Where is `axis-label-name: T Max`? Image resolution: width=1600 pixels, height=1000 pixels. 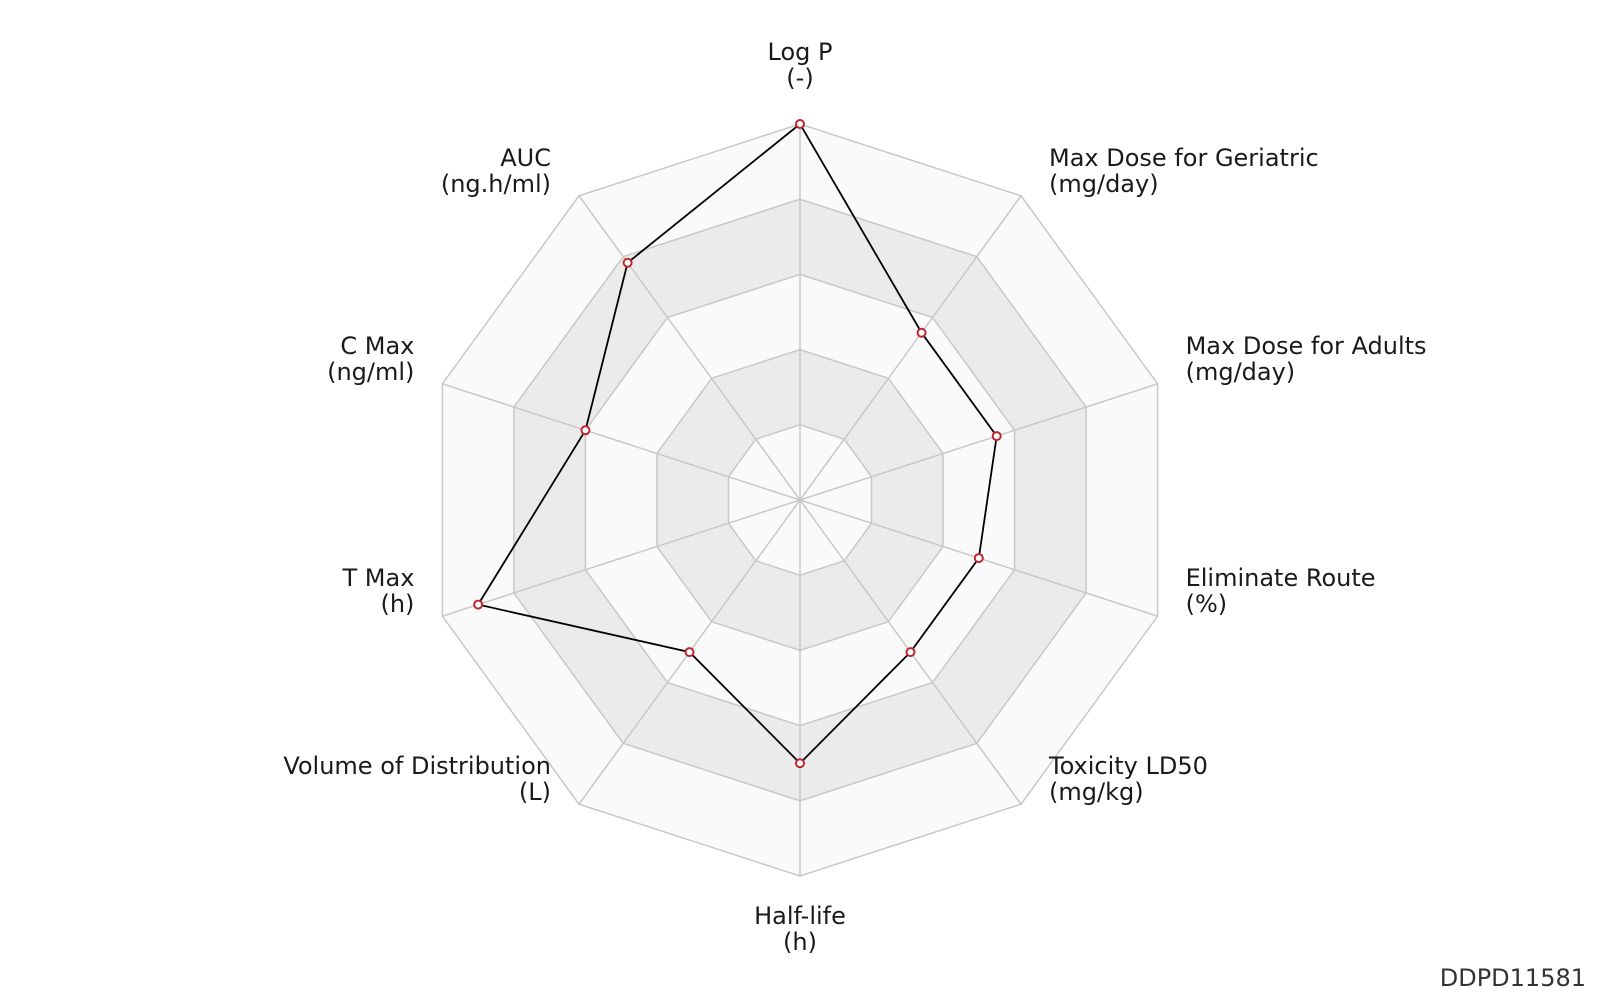
axis-label-name: T Max is located at coordinates (377, 578).